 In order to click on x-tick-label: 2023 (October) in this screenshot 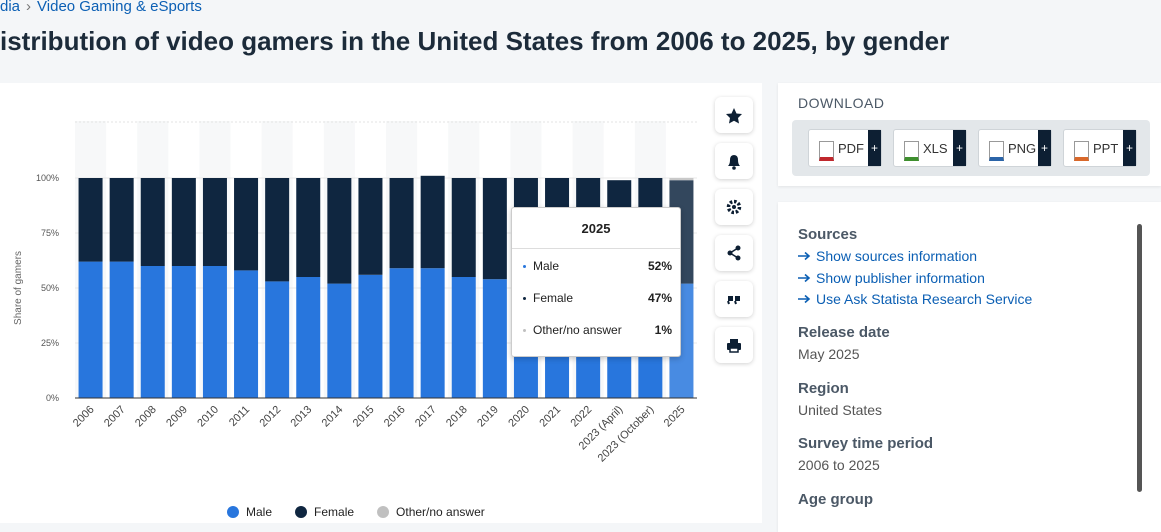, I will do `click(626, 434)`.